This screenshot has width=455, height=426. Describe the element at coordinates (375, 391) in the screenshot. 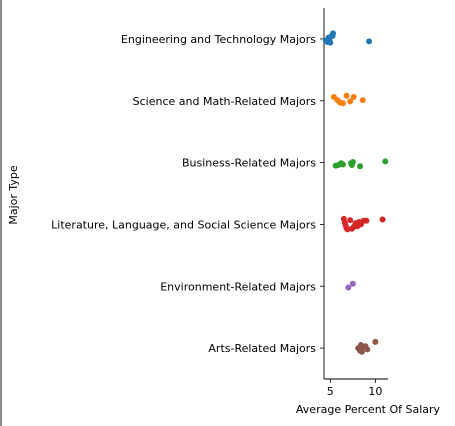

I see `x-tick-label: 10` at that location.